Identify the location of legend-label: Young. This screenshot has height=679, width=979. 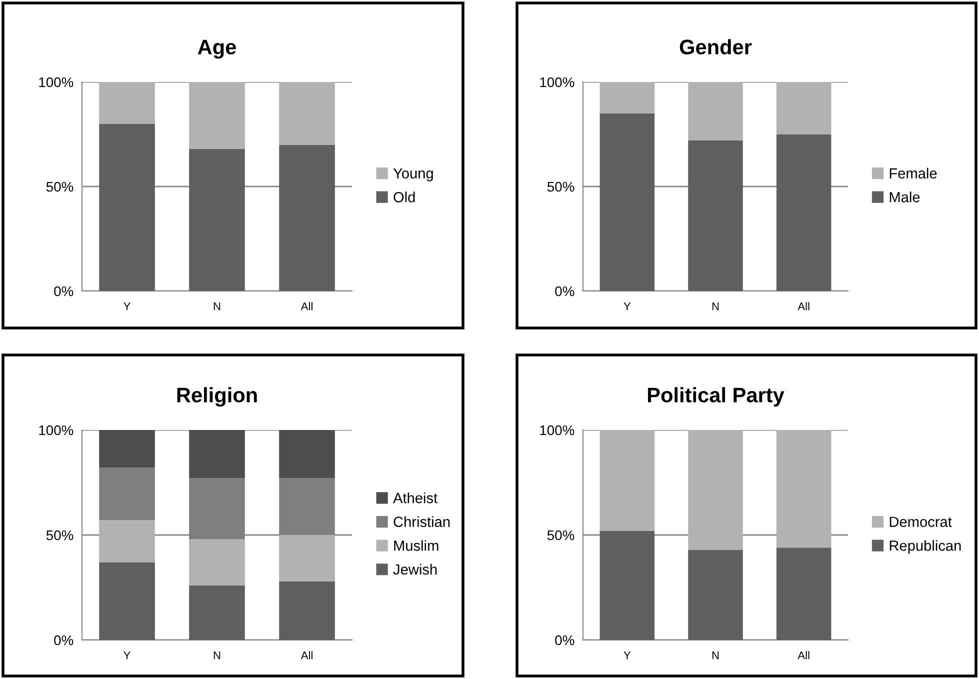
(413, 175).